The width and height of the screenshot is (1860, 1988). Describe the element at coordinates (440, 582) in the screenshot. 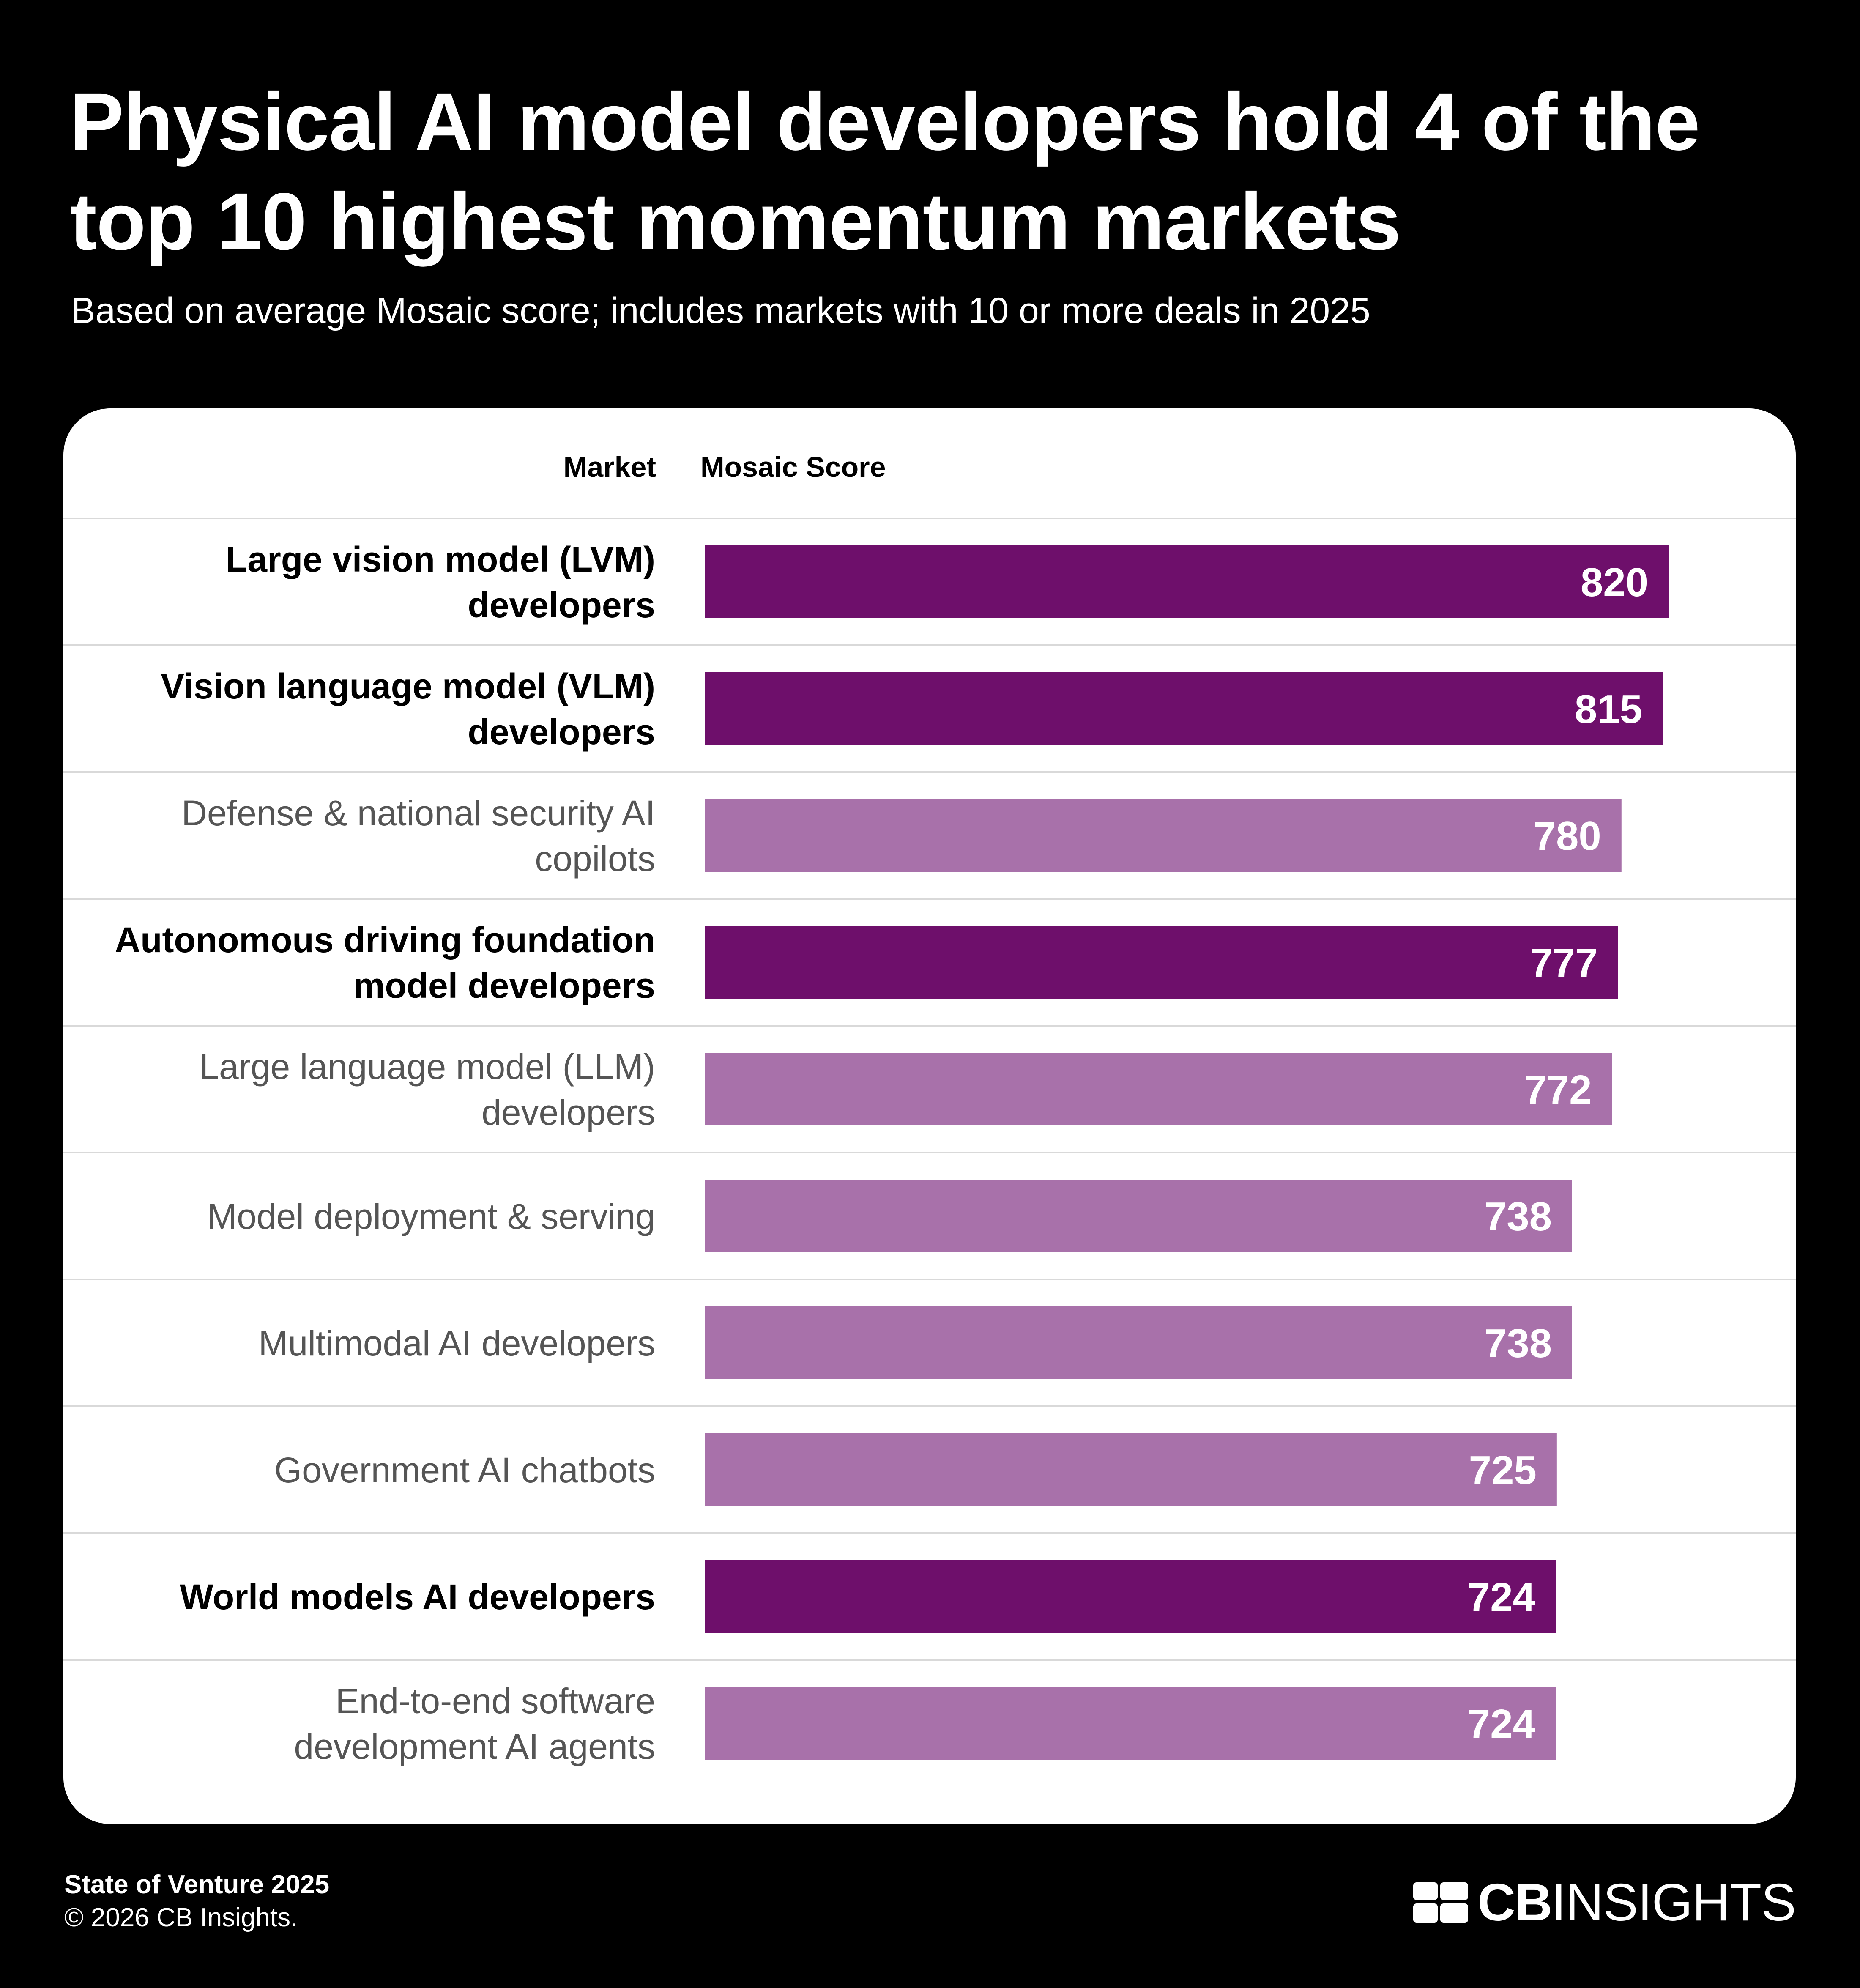

I see `category-label: Large vision model (LVM) developers` at that location.